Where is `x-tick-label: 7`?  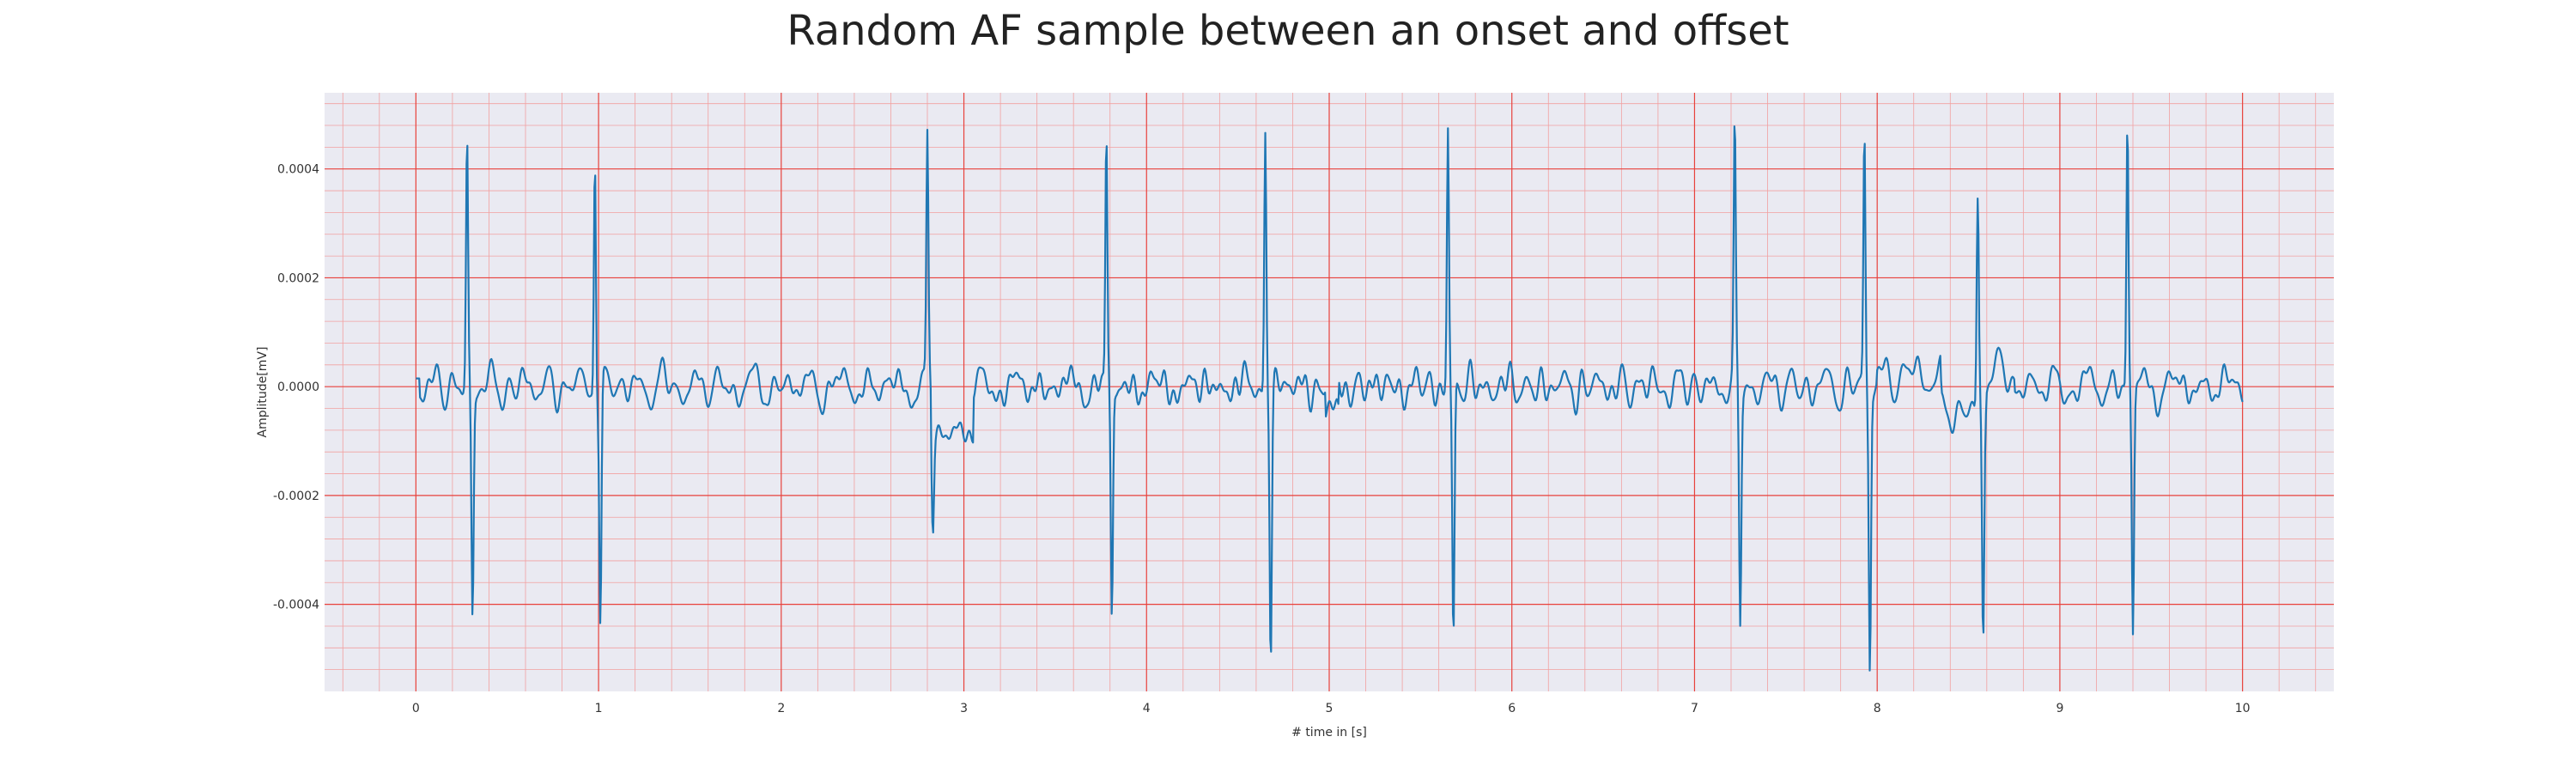
x-tick-label: 7 is located at coordinates (1694, 708).